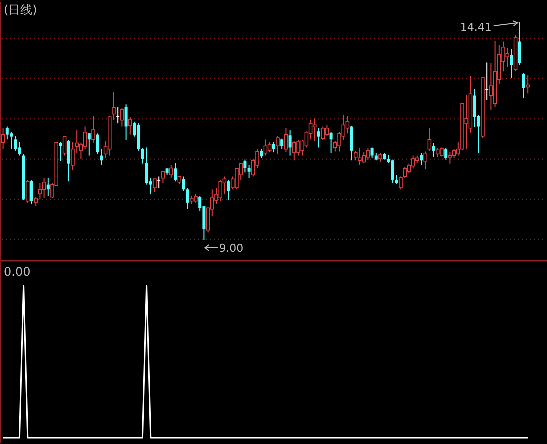 This screenshot has width=547, height=444. What do you see at coordinates (17, 272) in the screenshot?
I see `text: 0.00` at bounding box center [17, 272].